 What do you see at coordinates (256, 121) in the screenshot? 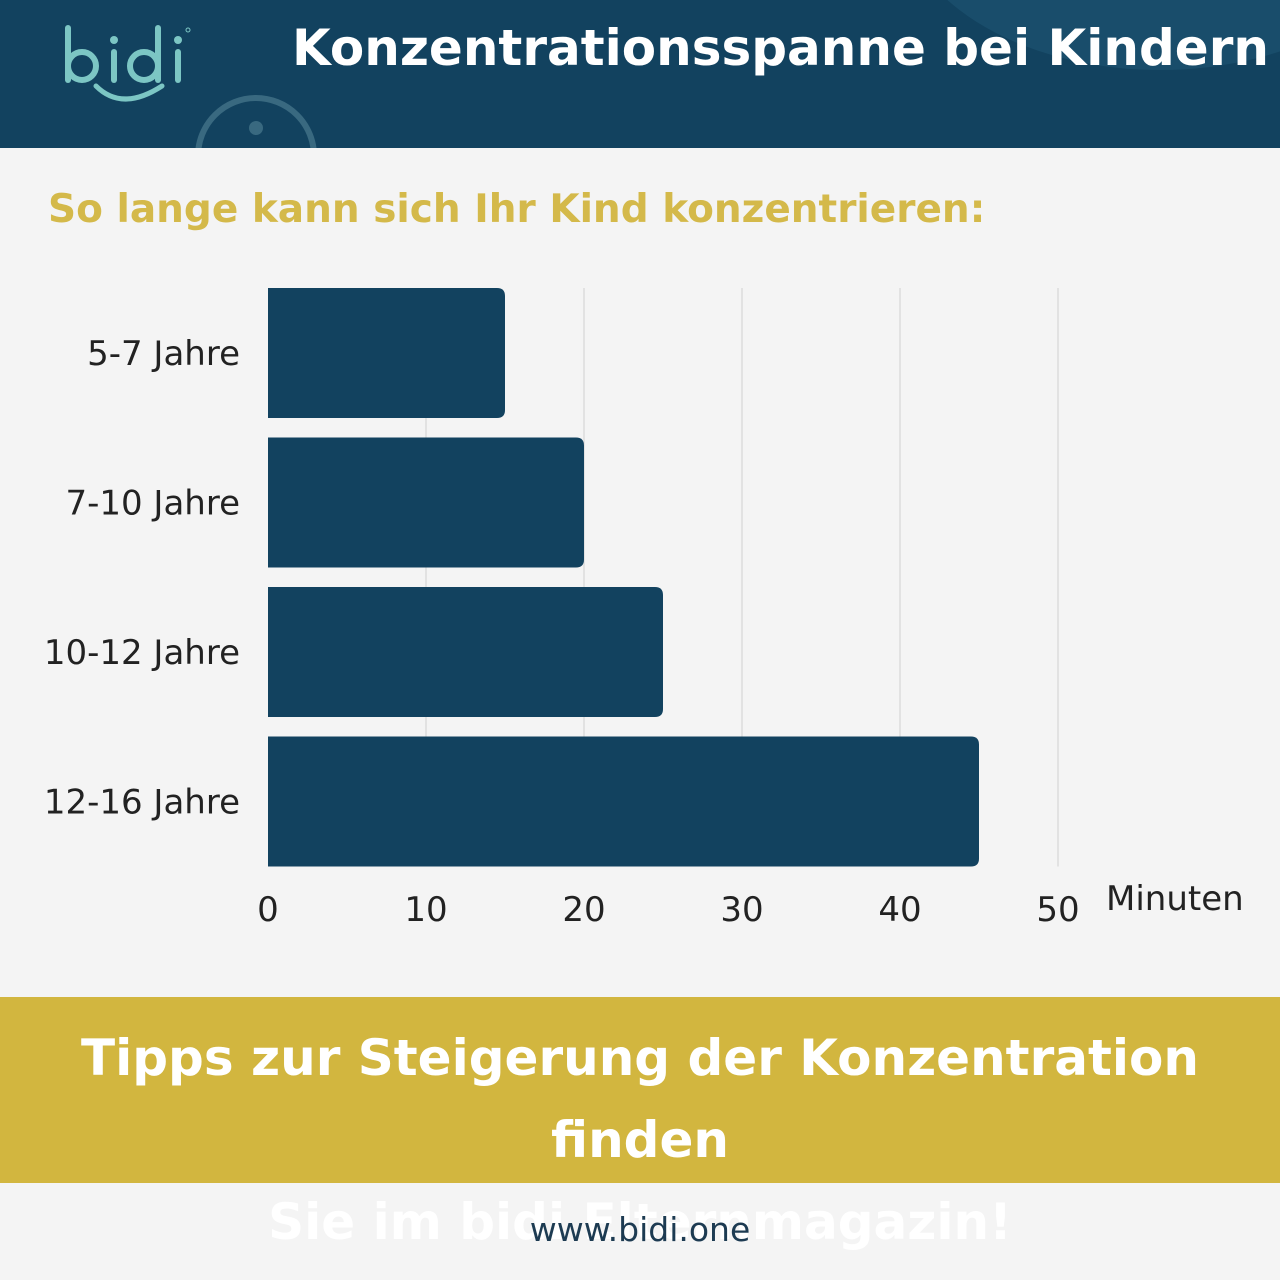
I see `info-icon` at bounding box center [256, 121].